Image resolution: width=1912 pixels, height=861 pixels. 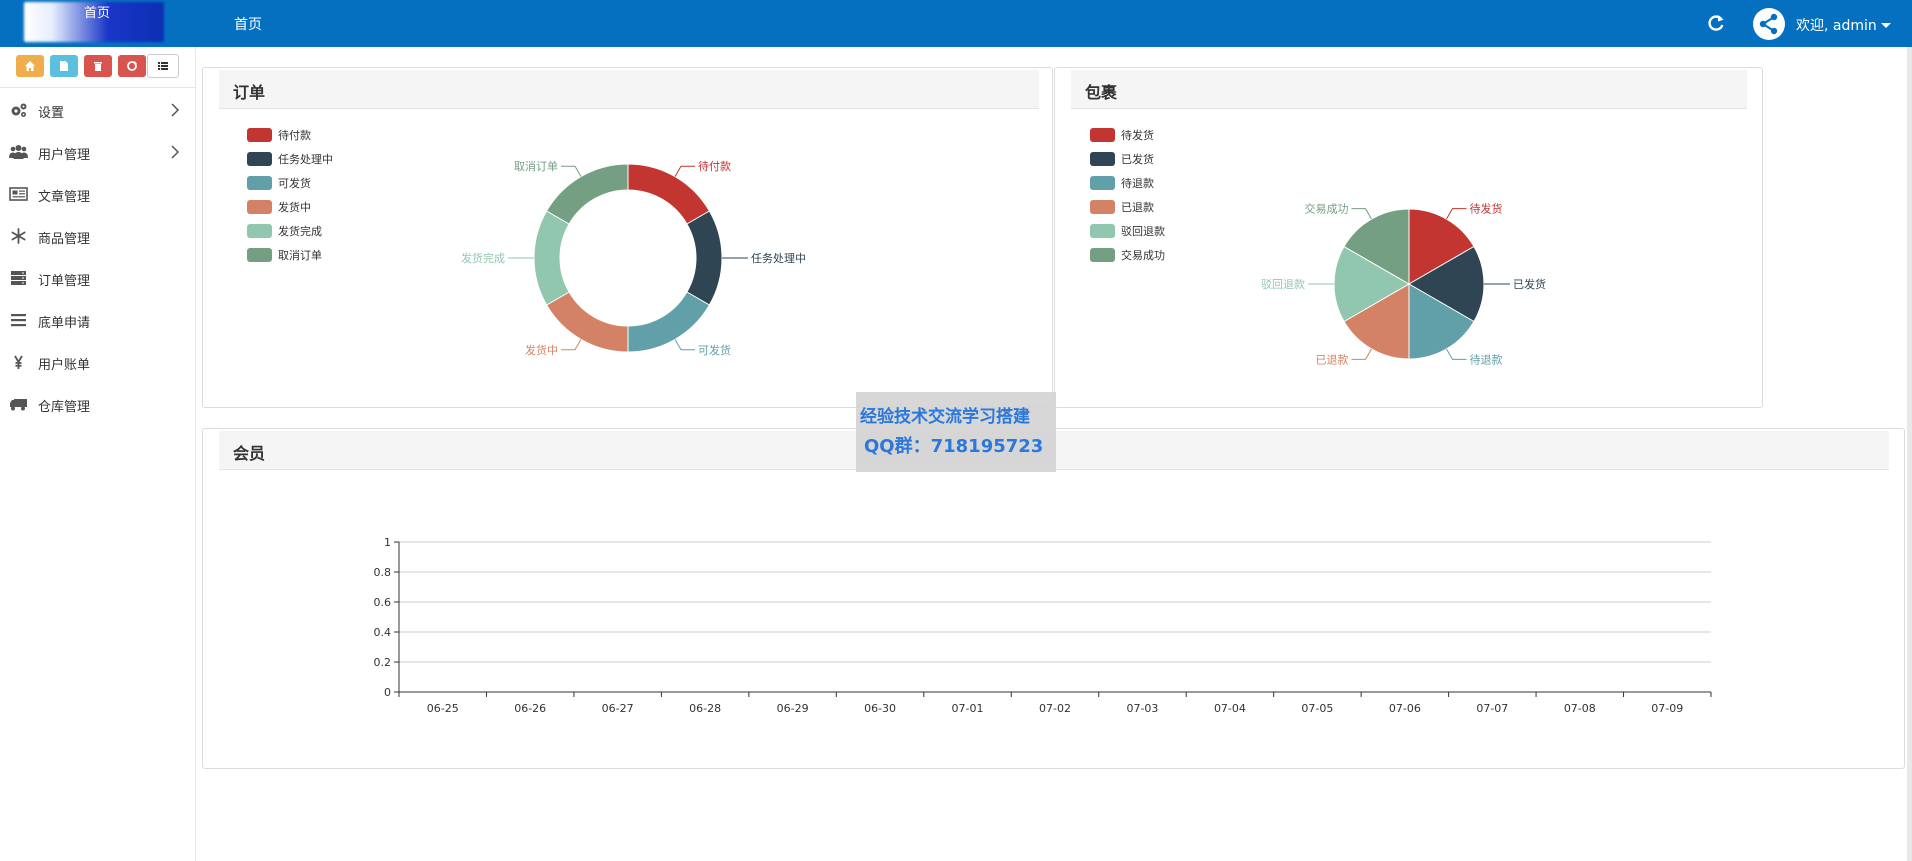 I want to click on sidebar-item-label: 用户管理, so click(x=64, y=155).